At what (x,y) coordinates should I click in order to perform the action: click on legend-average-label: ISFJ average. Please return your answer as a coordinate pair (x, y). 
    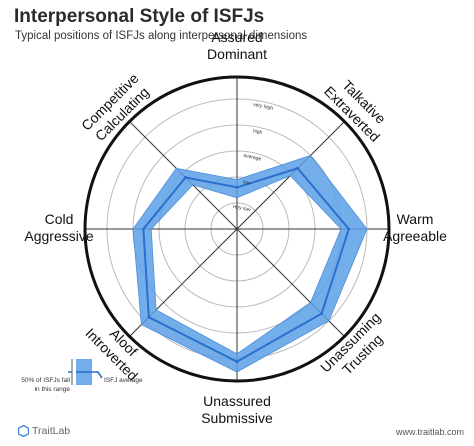
    Looking at the image, I should click on (123, 380).